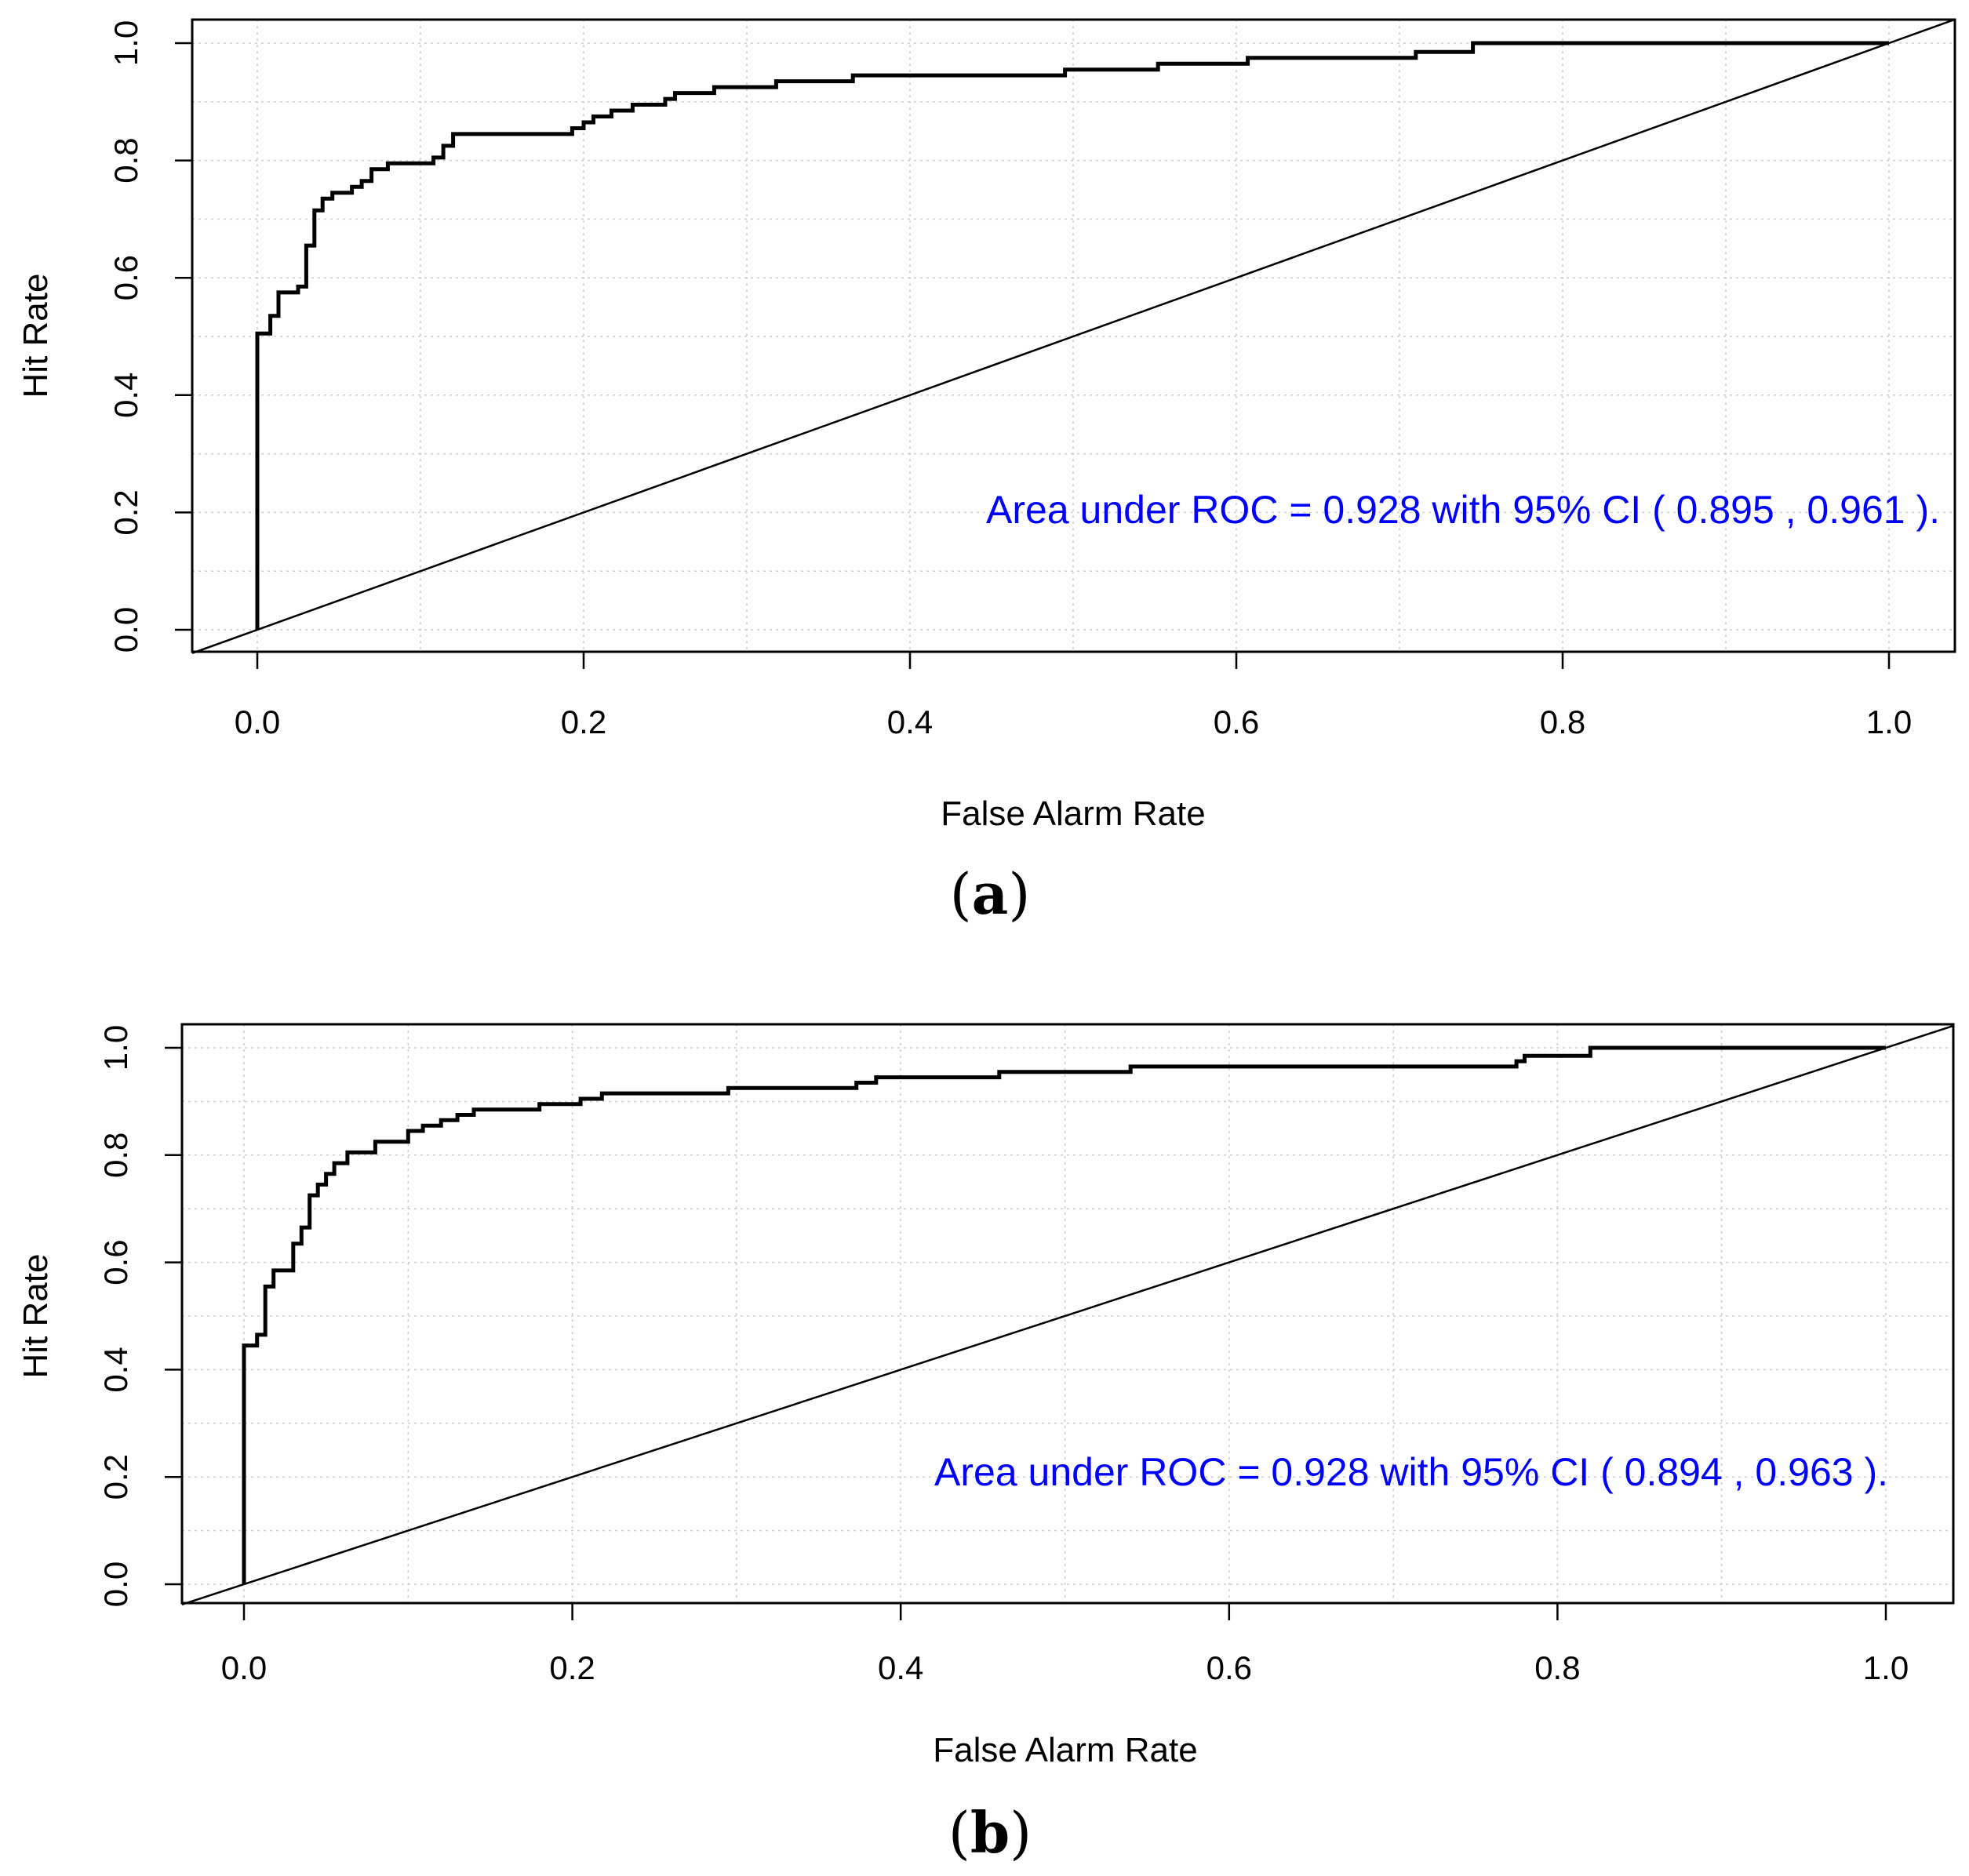 The image size is (1969, 1876). Describe the element at coordinates (1236, 722) in the screenshot. I see `panel-a-x-tick-label-3: 0.6` at that location.